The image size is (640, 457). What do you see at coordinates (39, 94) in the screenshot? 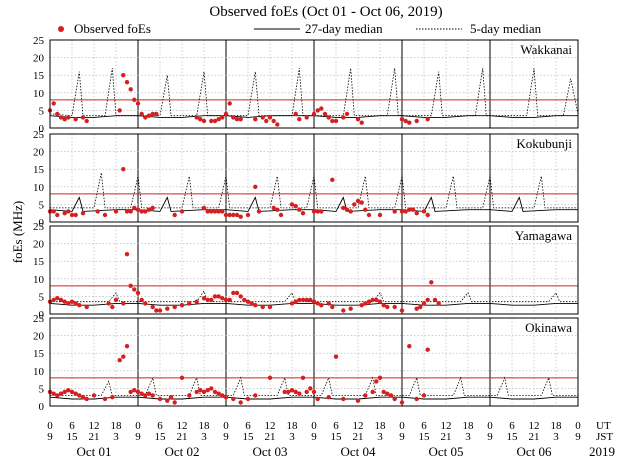
I see `y-tick-label: 10` at bounding box center [39, 94].